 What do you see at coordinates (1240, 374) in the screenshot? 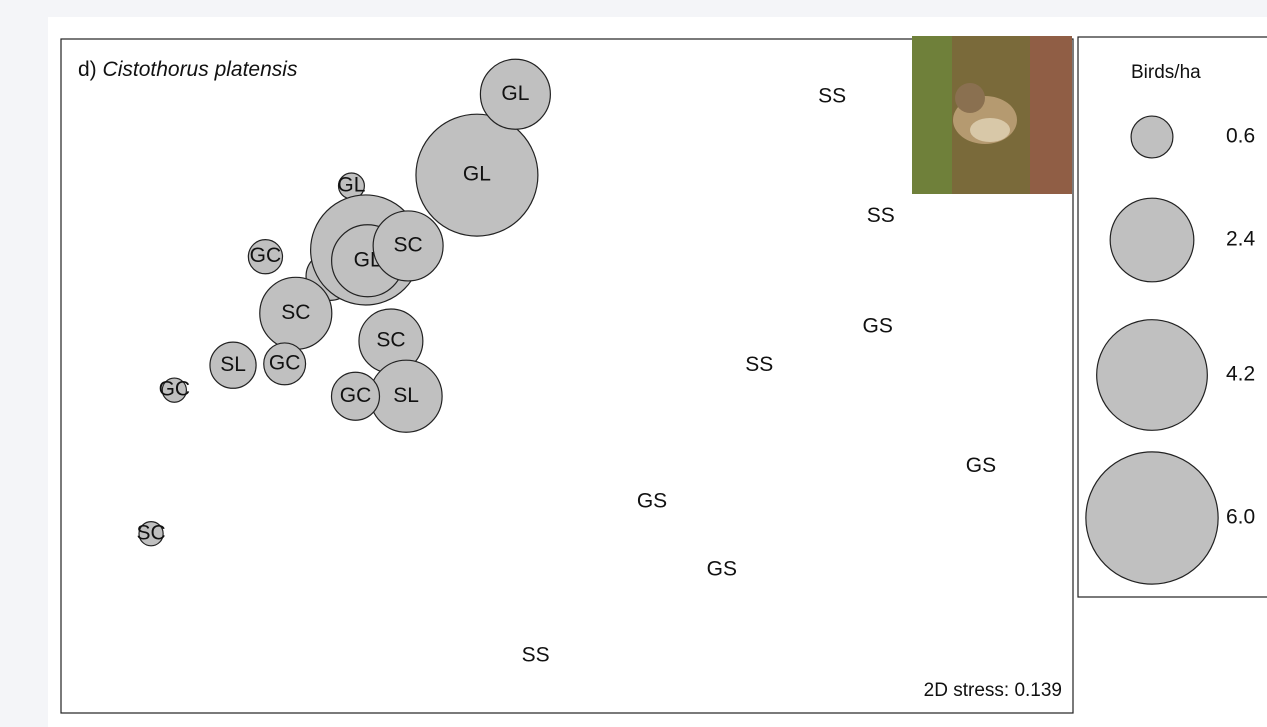
I see `legend-label: 4.2` at bounding box center [1240, 374].